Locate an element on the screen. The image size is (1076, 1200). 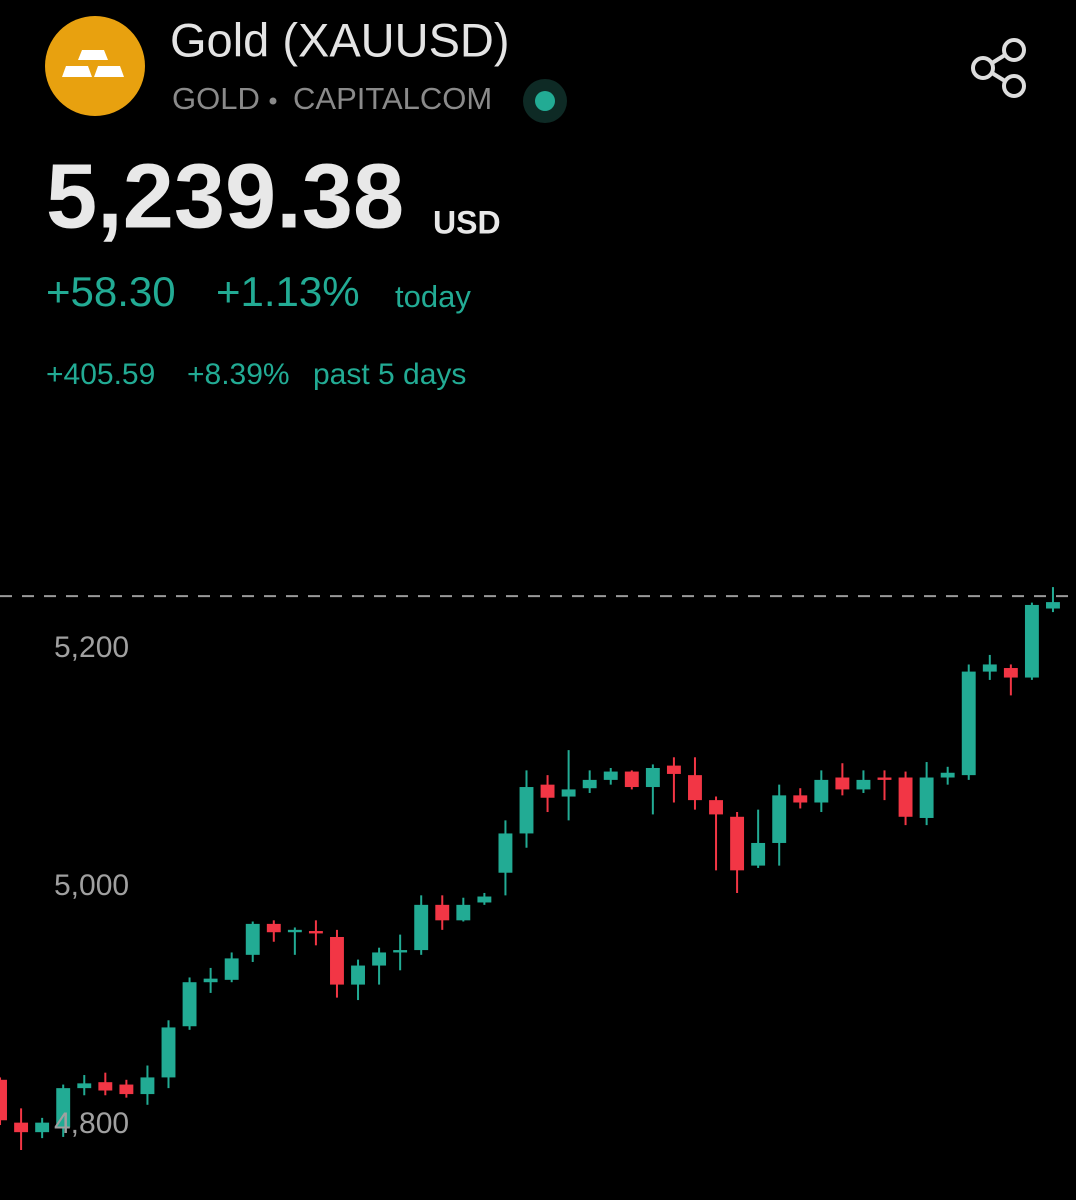
market-status-dot is located at coordinates (545, 101).